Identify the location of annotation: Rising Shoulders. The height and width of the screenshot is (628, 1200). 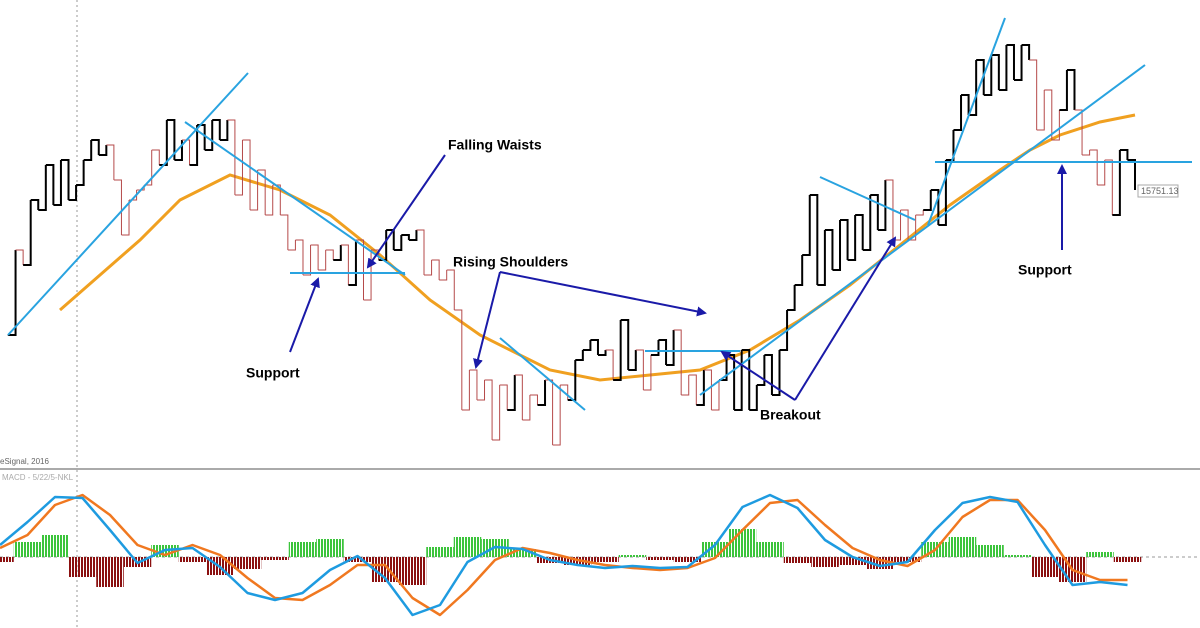
(510, 262).